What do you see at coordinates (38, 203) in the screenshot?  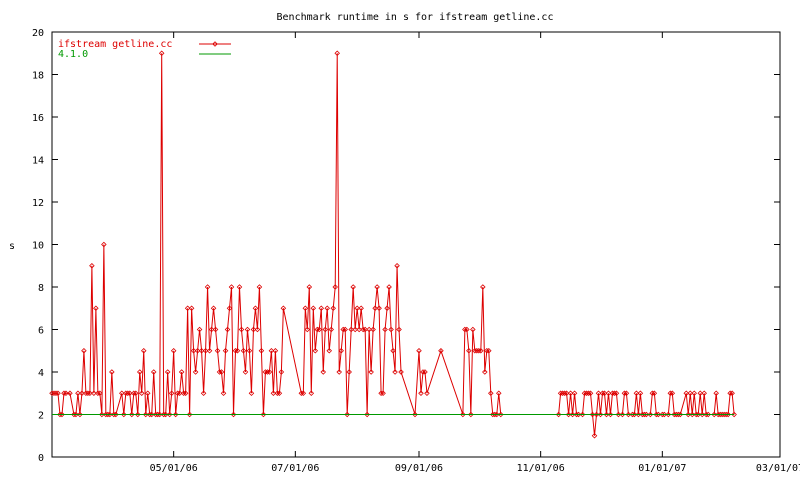 I see `y-tick-label: 12` at bounding box center [38, 203].